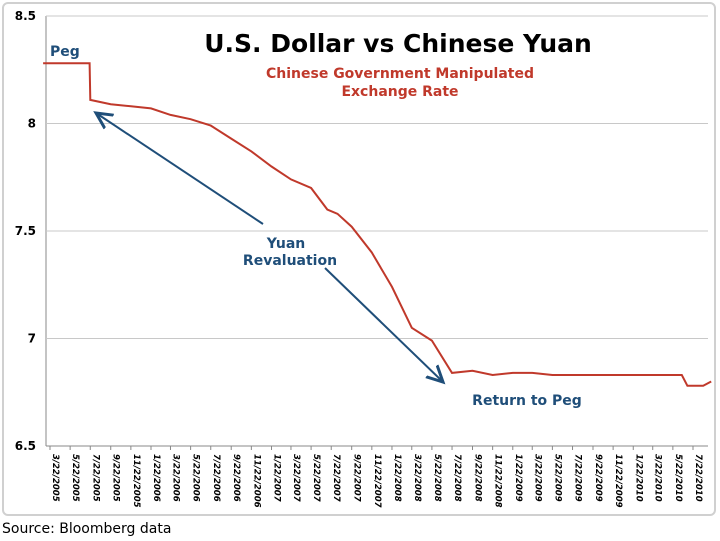  I want to click on x-tick-label: 1/22/2009, so click(518, 478).